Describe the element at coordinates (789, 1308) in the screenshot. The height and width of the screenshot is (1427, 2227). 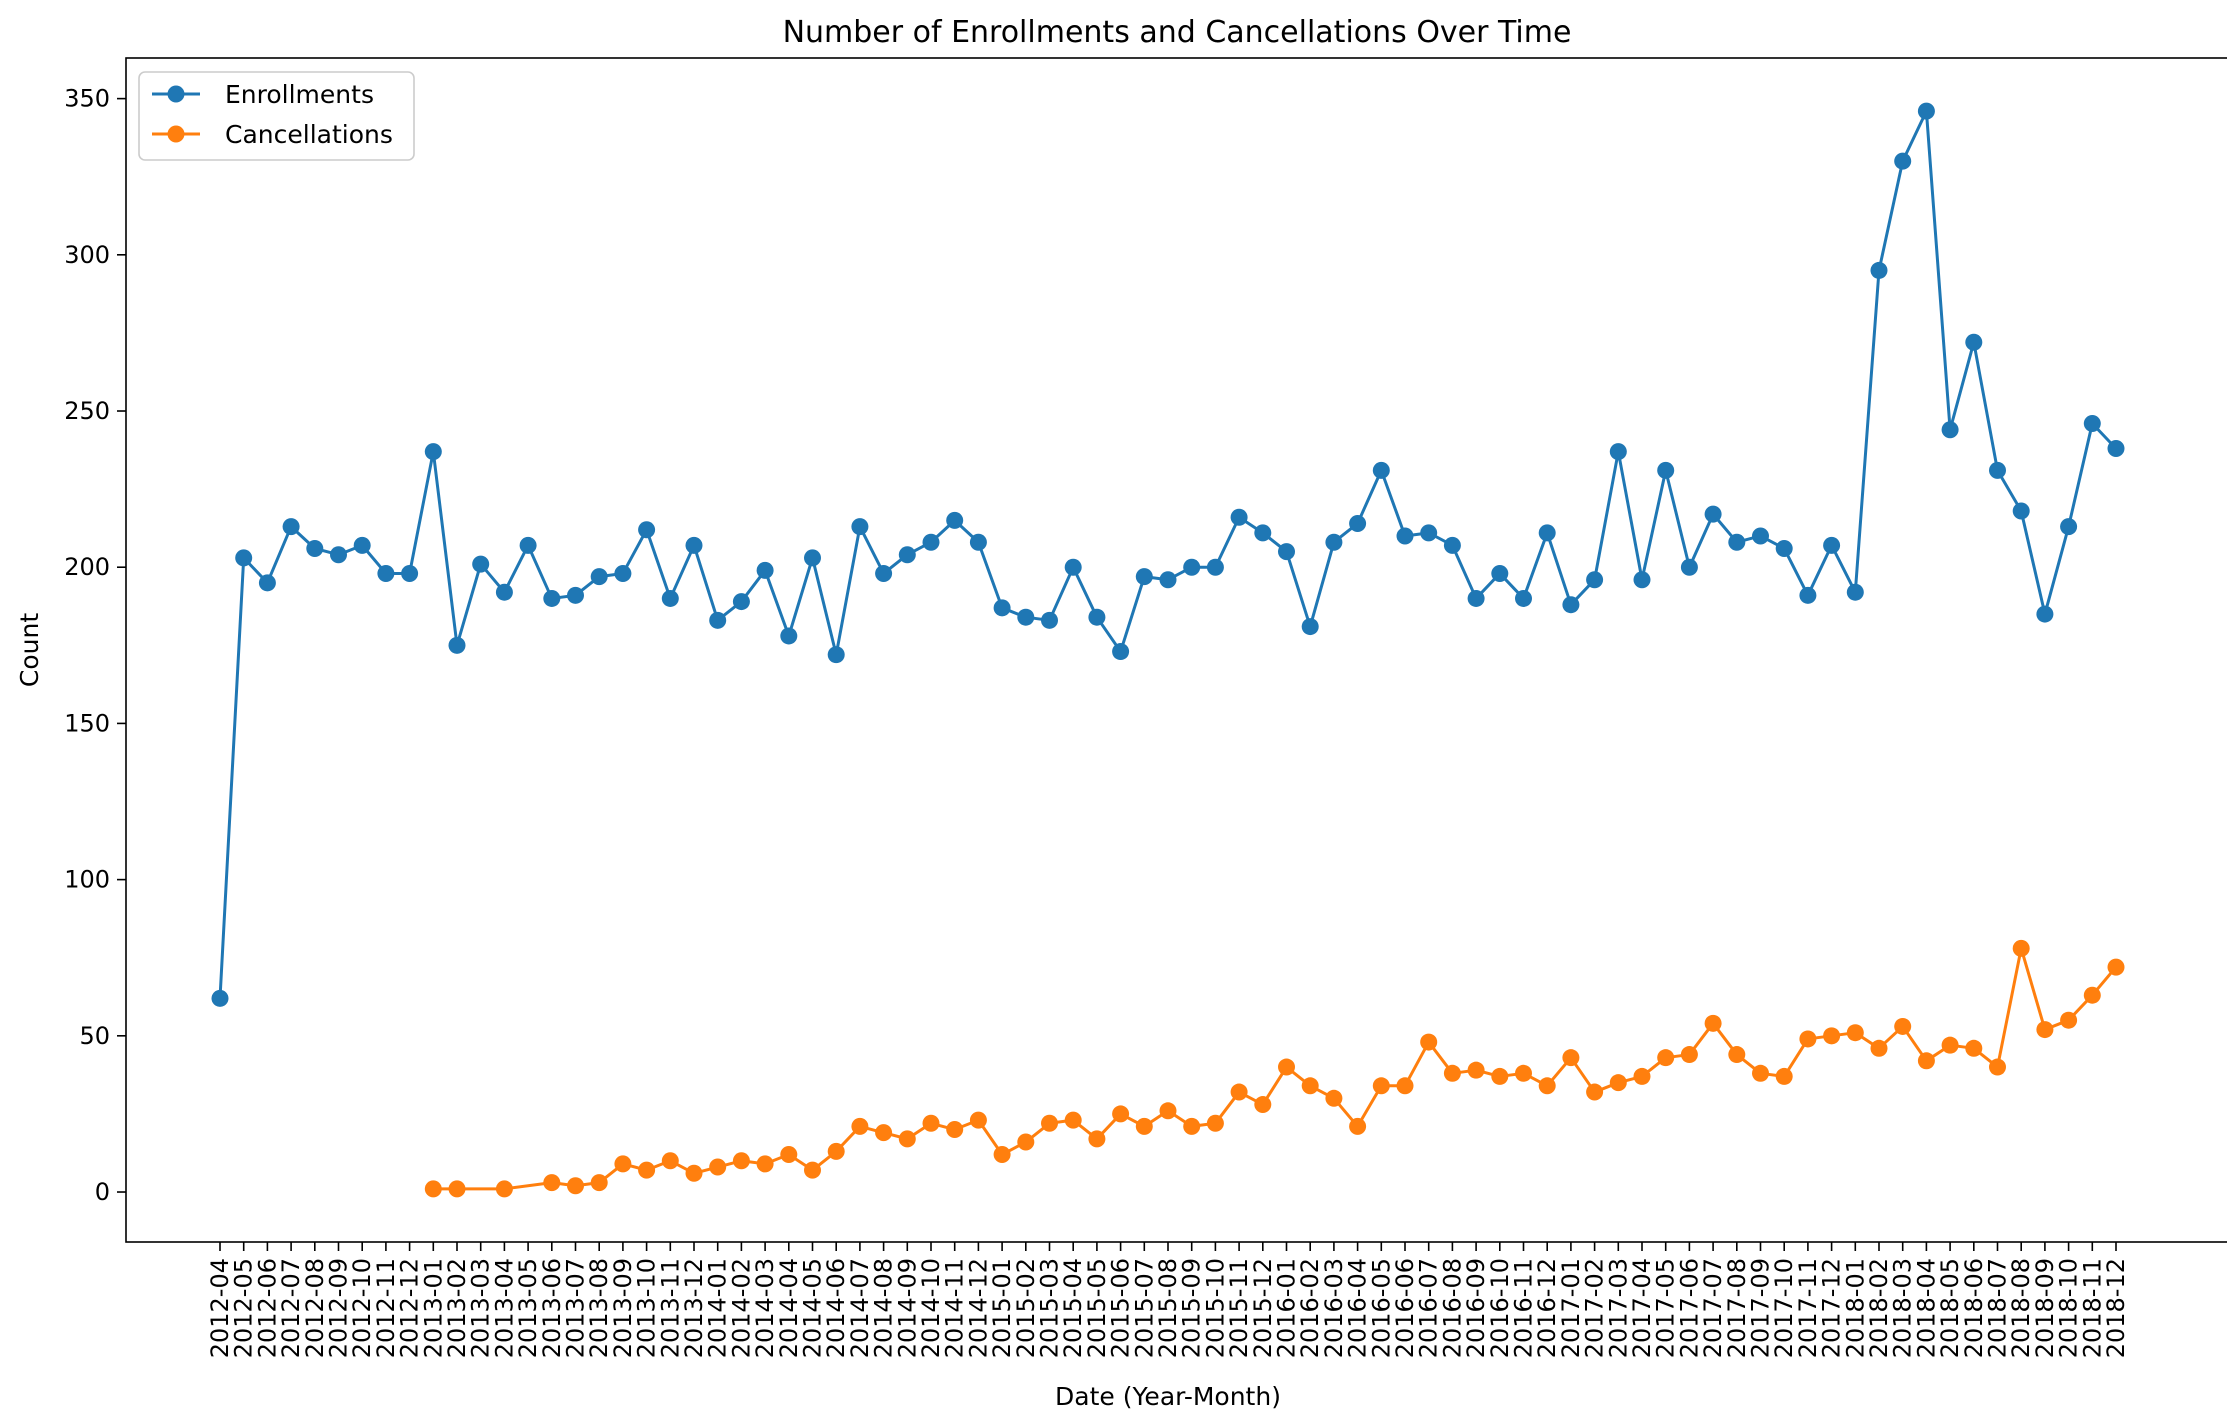
I see `x-tick-label: 2014-04` at that location.